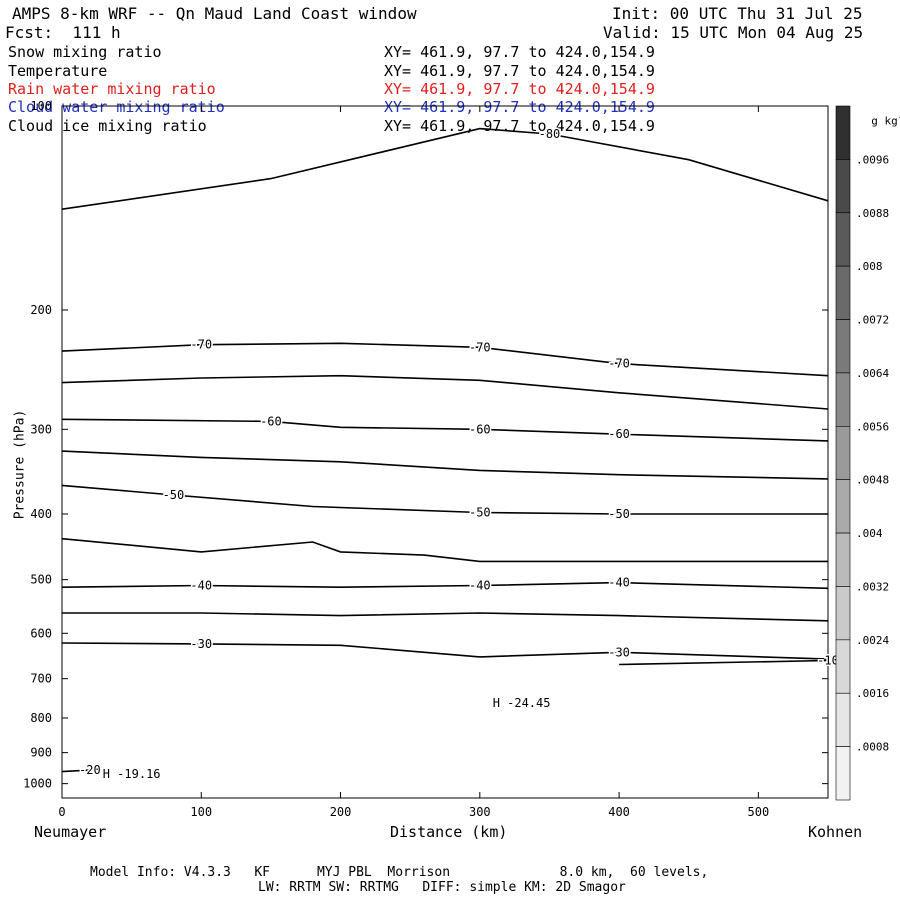  Describe the element at coordinates (41, 633) in the screenshot. I see `y-tick-label: 600` at that location.